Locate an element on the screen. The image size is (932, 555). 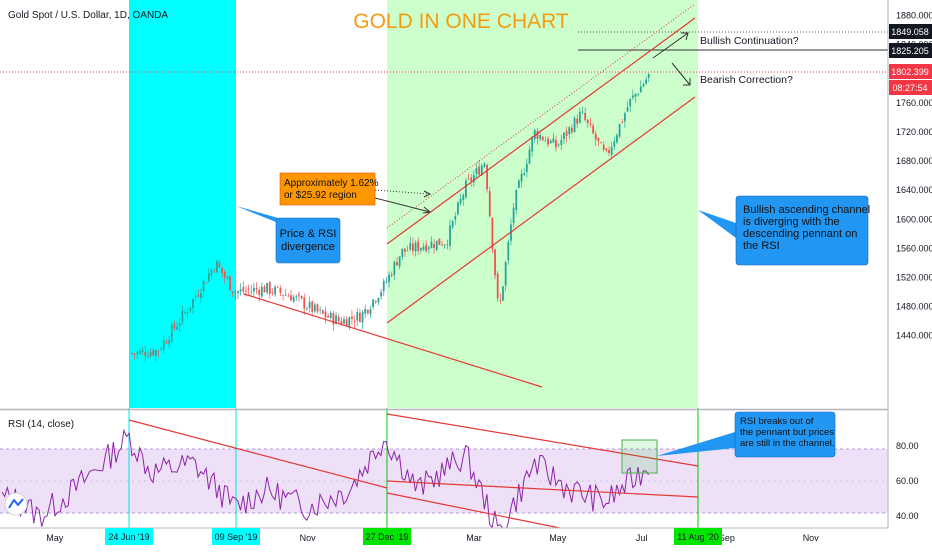
svg-text: 24 Jun '19 is located at coordinates (128, 537).